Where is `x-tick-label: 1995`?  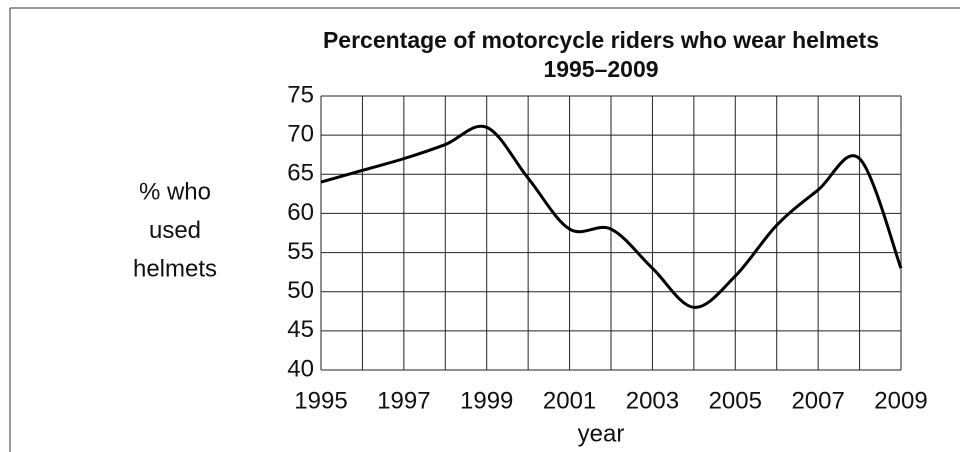 x-tick-label: 1995 is located at coordinates (320, 400).